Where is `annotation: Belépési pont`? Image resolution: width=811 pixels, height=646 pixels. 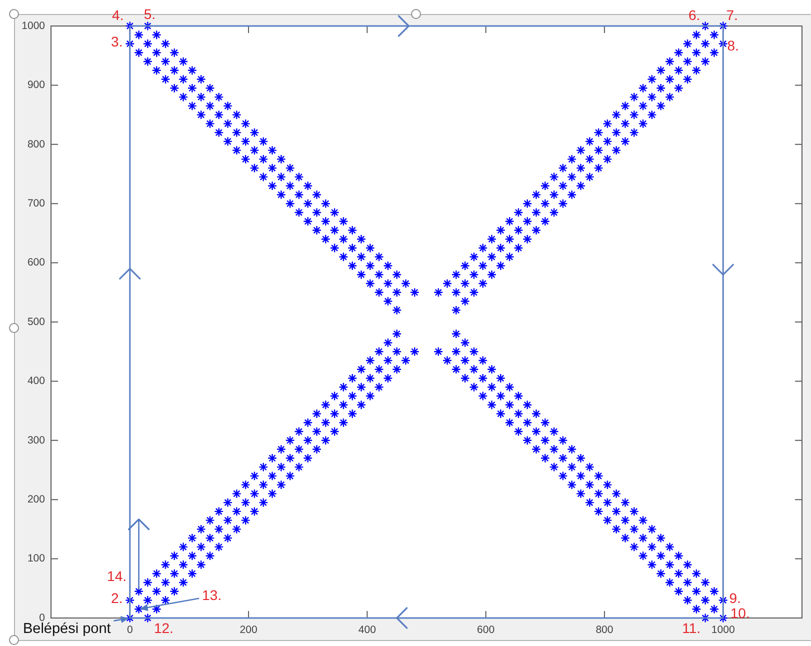
annotation: Belépési pont is located at coordinates (66, 629).